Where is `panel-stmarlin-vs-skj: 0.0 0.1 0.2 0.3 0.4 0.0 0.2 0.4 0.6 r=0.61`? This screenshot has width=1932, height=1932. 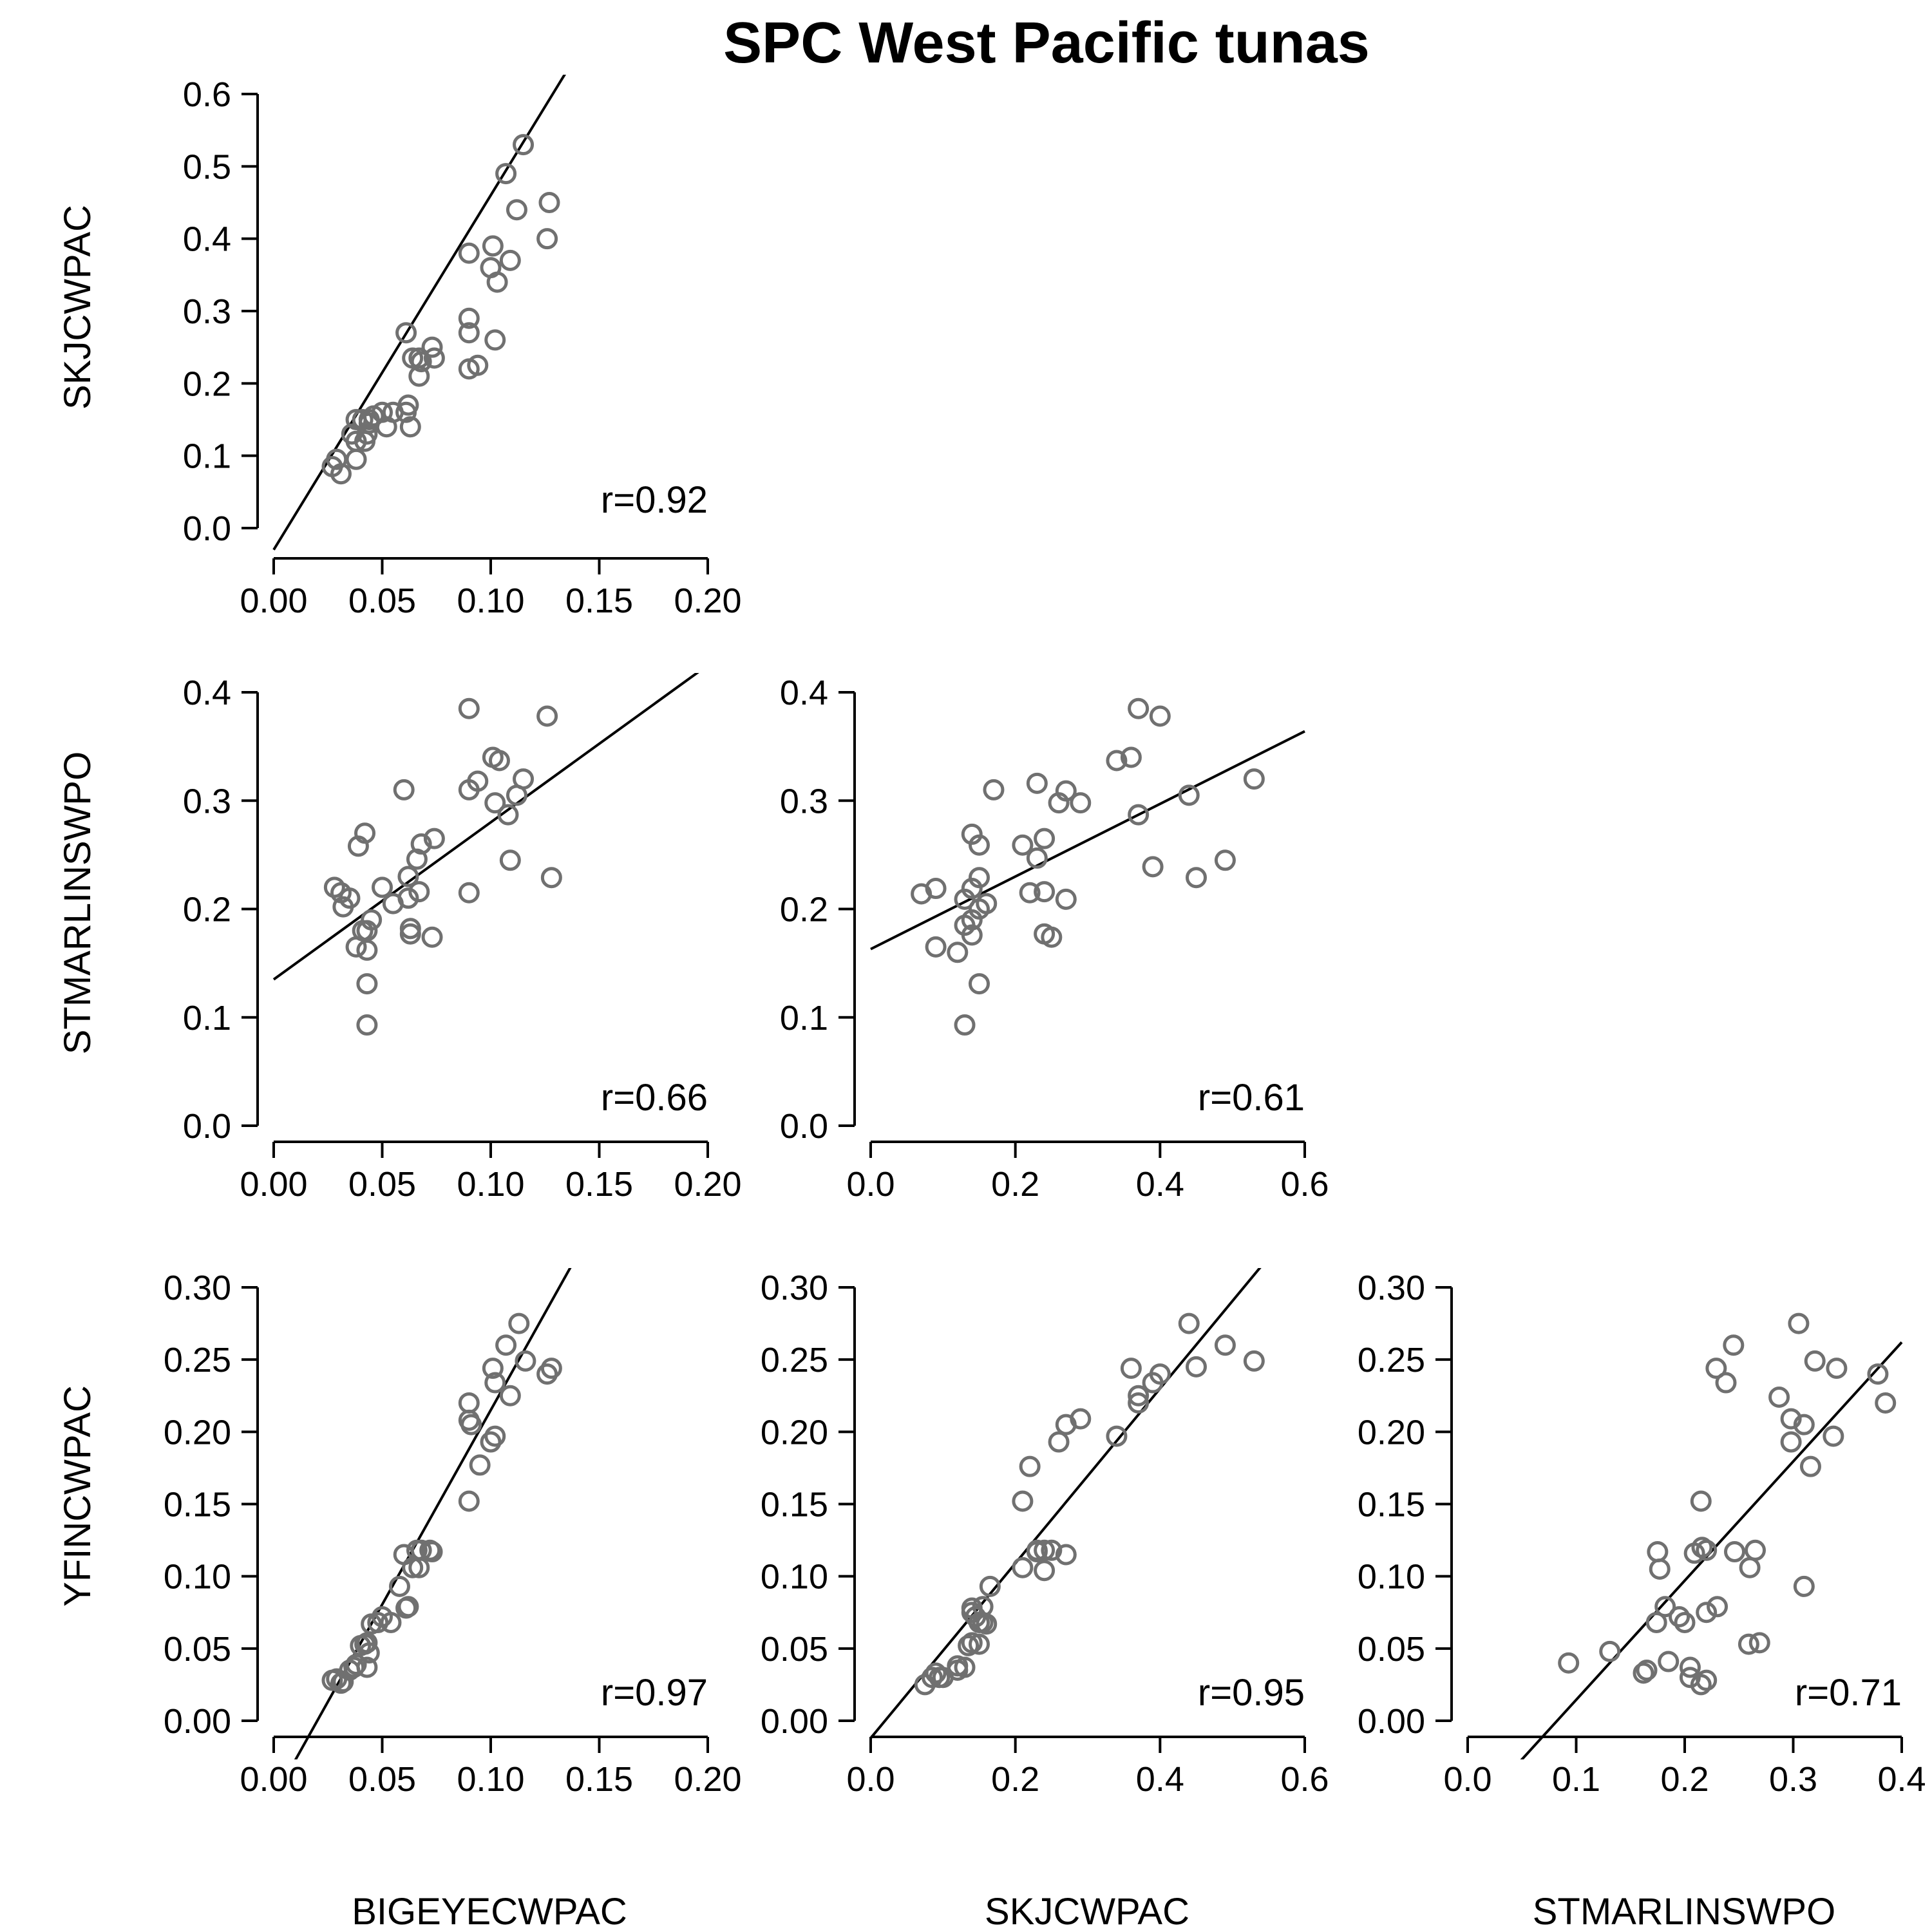
panel-stmarlin-vs-skj: 0.0 0.1 0.2 0.3 0.4 0.0 0.2 0.4 0.6 r=0.61 is located at coordinates (1054, 939).